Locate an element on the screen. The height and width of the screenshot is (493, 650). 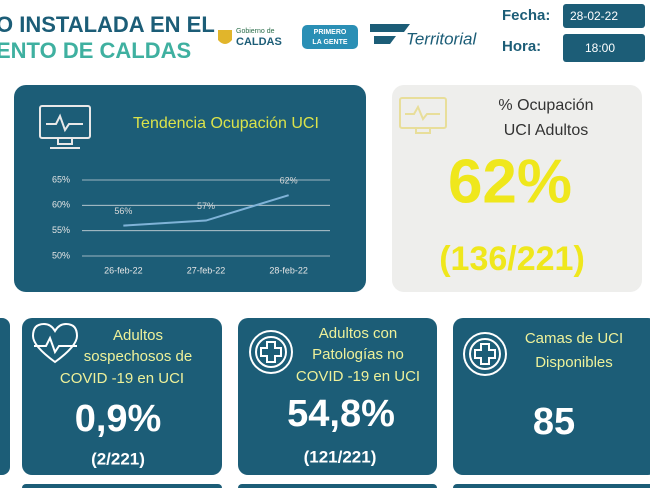
x-tick-label: 27-feb-22 is located at coordinates (206, 270).